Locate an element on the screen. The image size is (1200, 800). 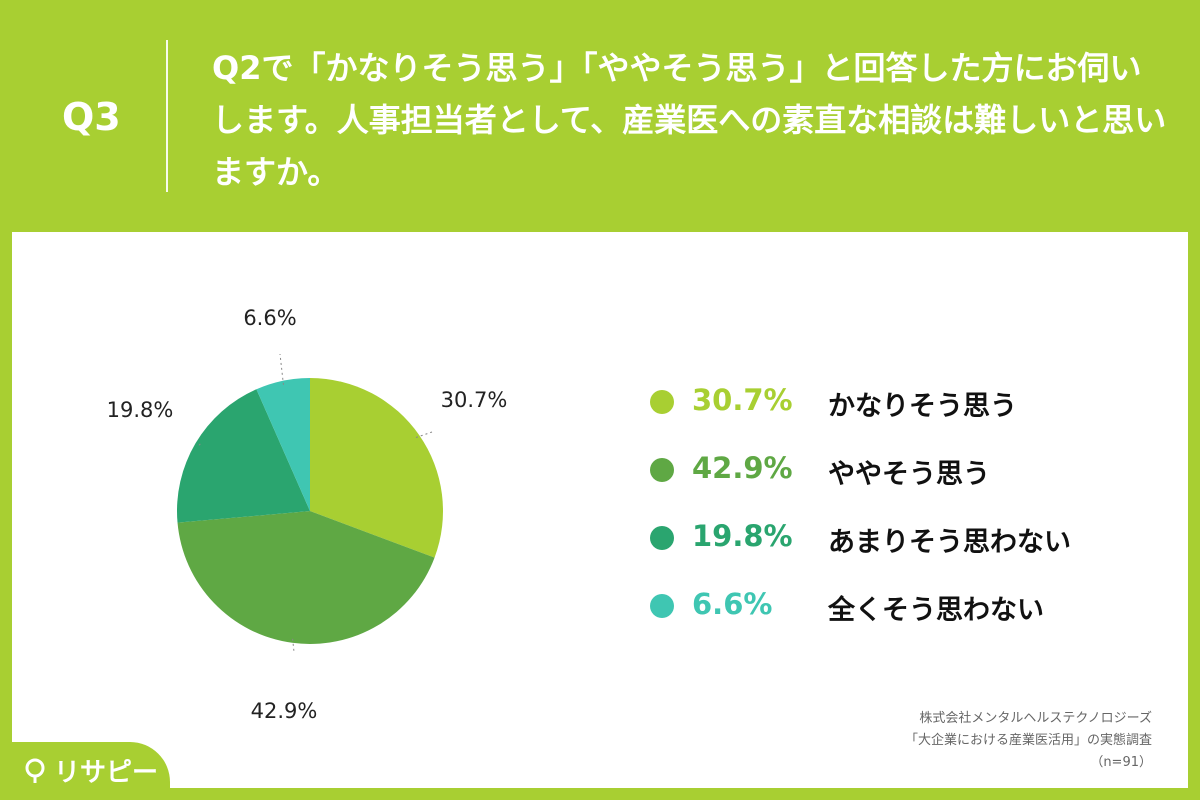
source-sample-size: （n=91） is located at coordinates (1121, 762).